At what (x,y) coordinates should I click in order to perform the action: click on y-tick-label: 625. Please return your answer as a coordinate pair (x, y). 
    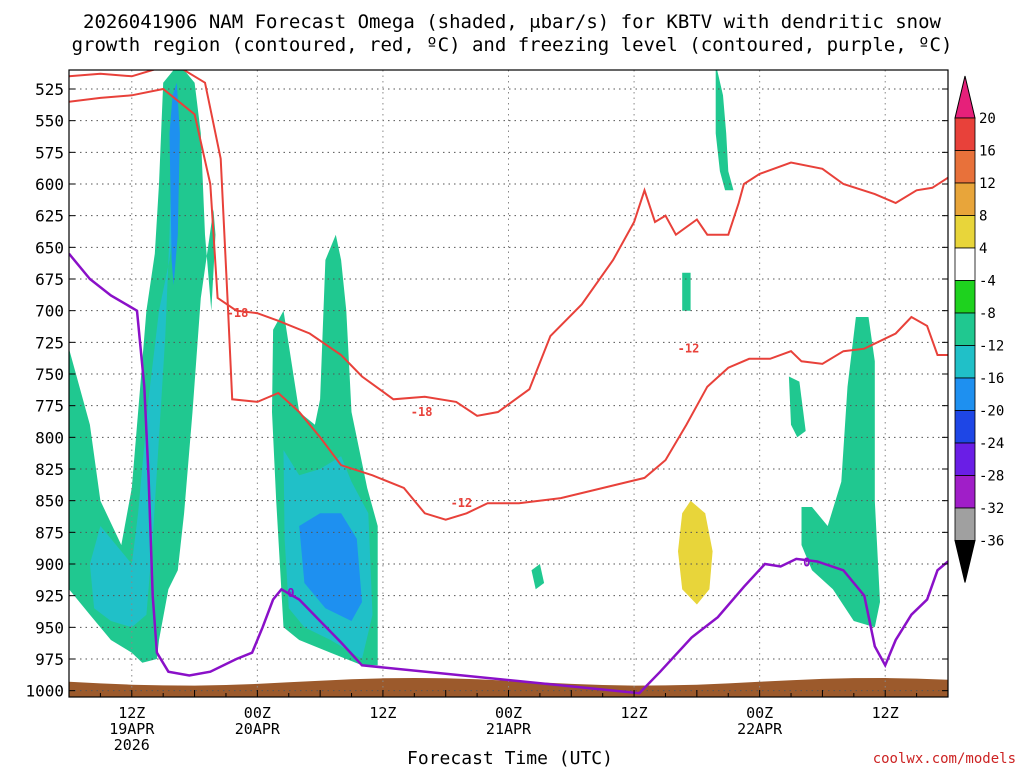
    Looking at the image, I should click on (49, 216).